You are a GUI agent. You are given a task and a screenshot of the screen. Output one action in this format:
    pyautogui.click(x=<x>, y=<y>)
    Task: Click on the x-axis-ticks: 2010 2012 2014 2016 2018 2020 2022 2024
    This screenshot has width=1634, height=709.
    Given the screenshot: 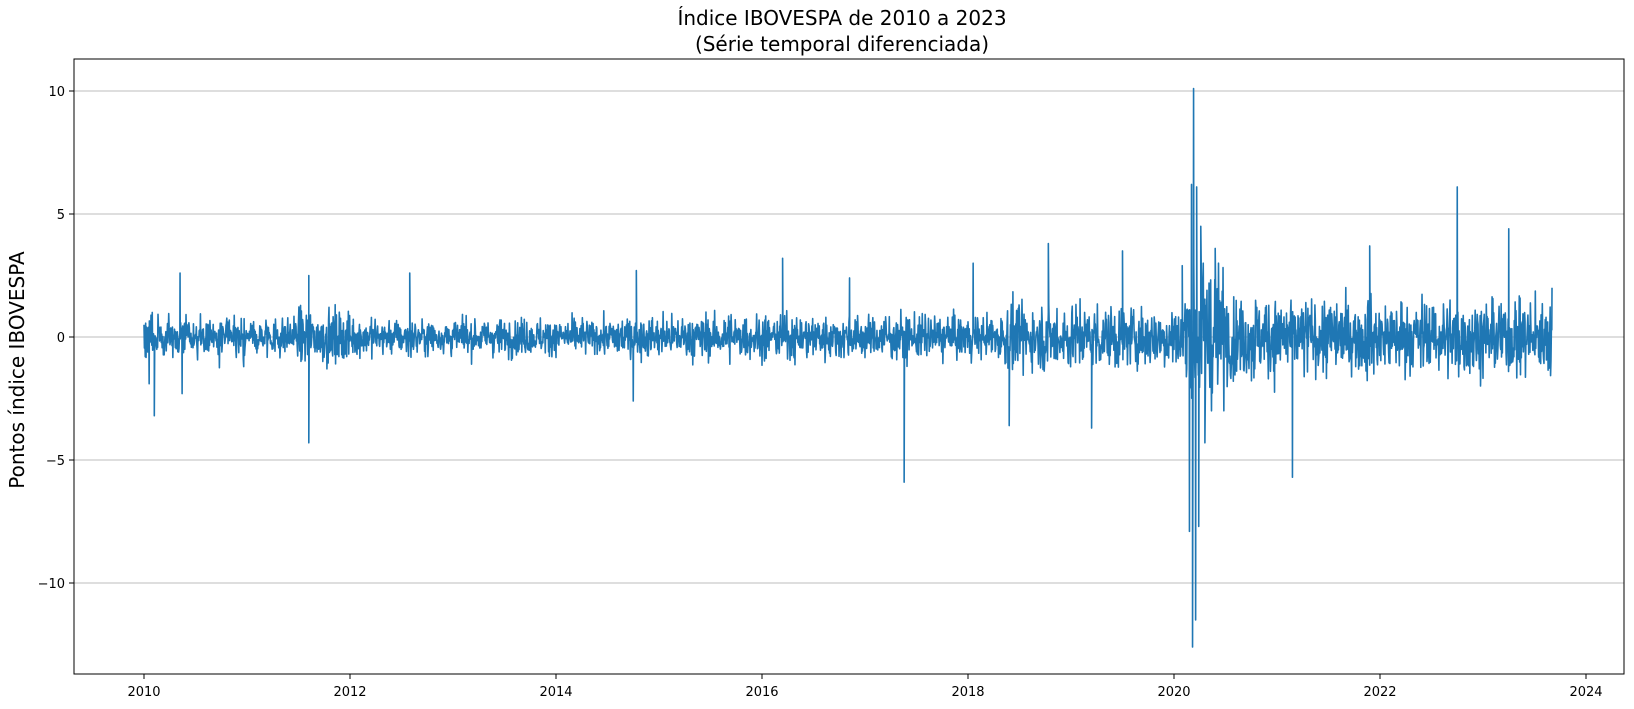 What is the action you would take?
    pyautogui.click(x=865, y=687)
    